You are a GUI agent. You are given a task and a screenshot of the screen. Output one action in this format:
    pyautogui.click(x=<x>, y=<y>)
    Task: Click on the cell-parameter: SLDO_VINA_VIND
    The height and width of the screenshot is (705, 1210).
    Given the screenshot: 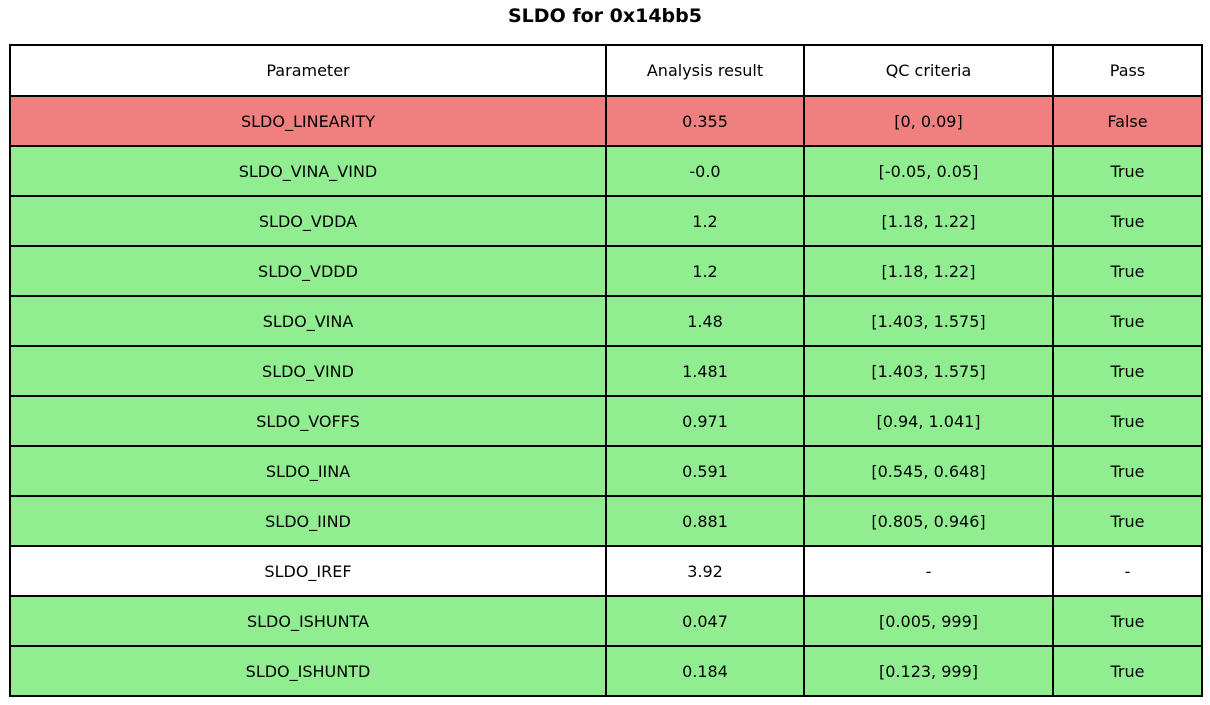 What is the action you would take?
    pyautogui.click(x=308, y=171)
    